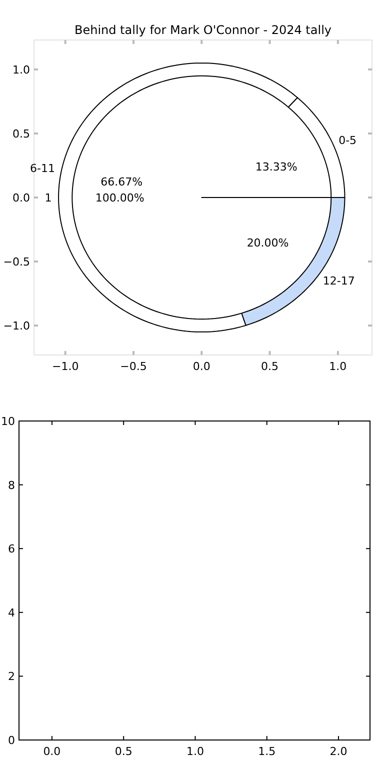 This screenshot has height=780, width=390. I want to click on slice-label: 1, so click(48, 198).